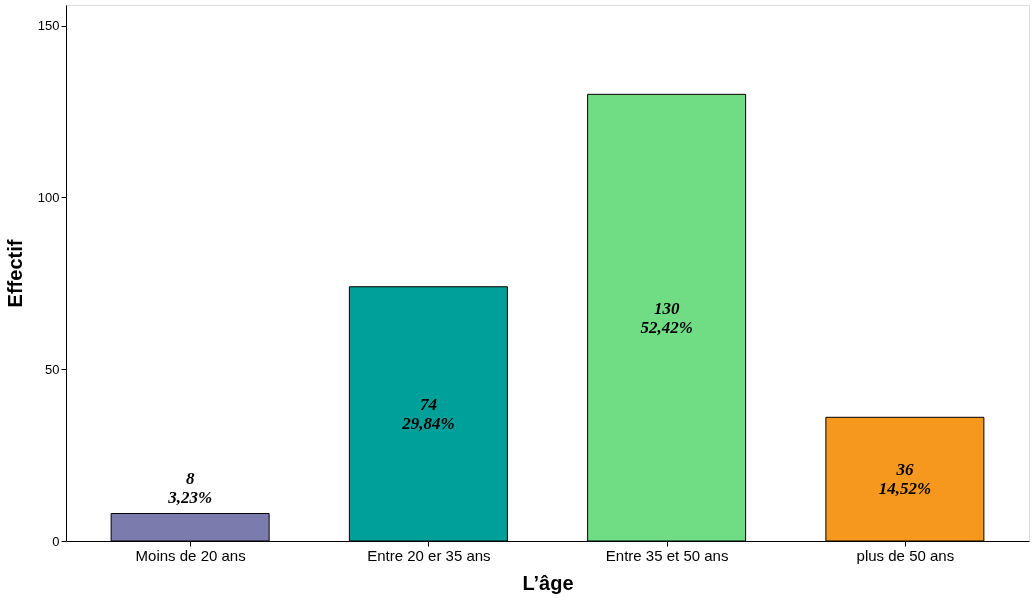 The width and height of the screenshot is (1034, 598). I want to click on y-tick-label: 50, so click(52, 369).